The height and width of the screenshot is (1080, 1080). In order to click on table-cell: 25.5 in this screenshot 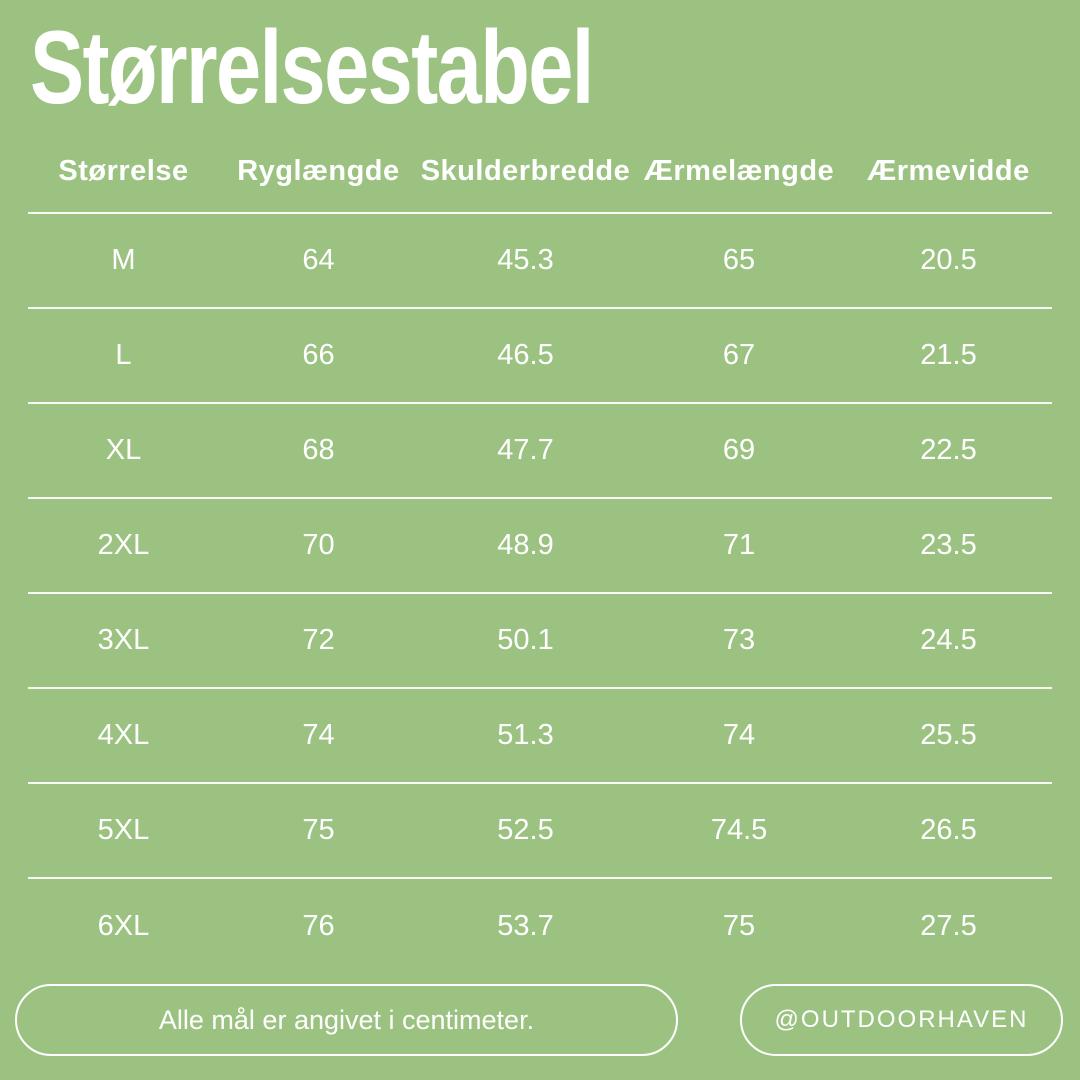, I will do `click(948, 735)`.